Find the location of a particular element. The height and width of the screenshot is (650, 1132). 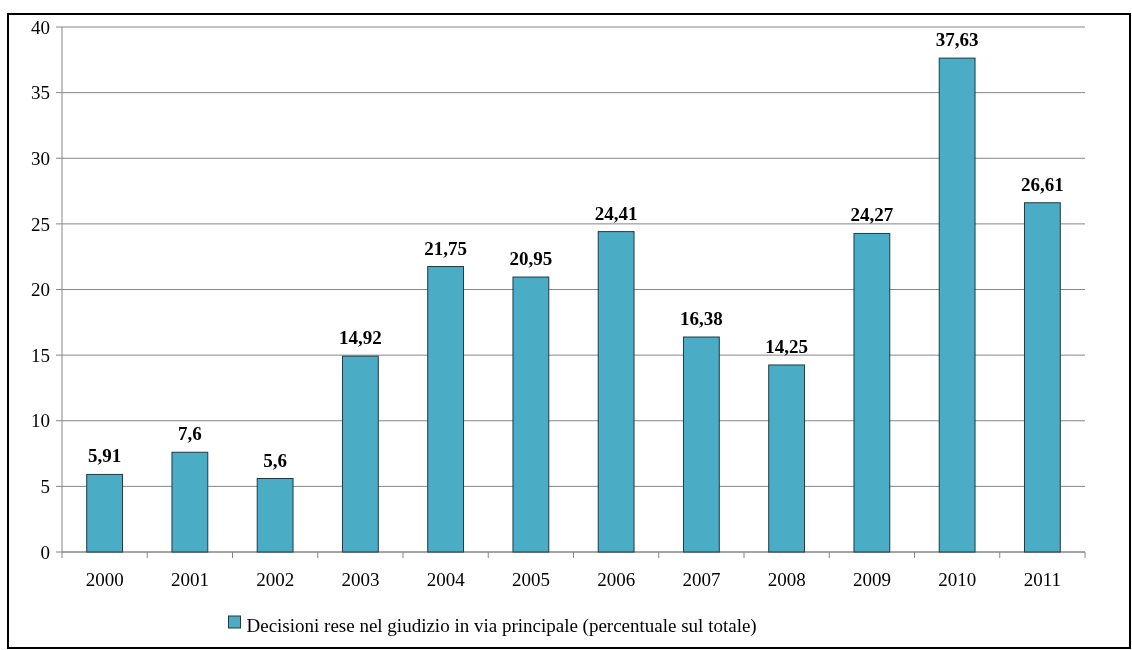

x-tick-label: 2002 is located at coordinates (275, 579).